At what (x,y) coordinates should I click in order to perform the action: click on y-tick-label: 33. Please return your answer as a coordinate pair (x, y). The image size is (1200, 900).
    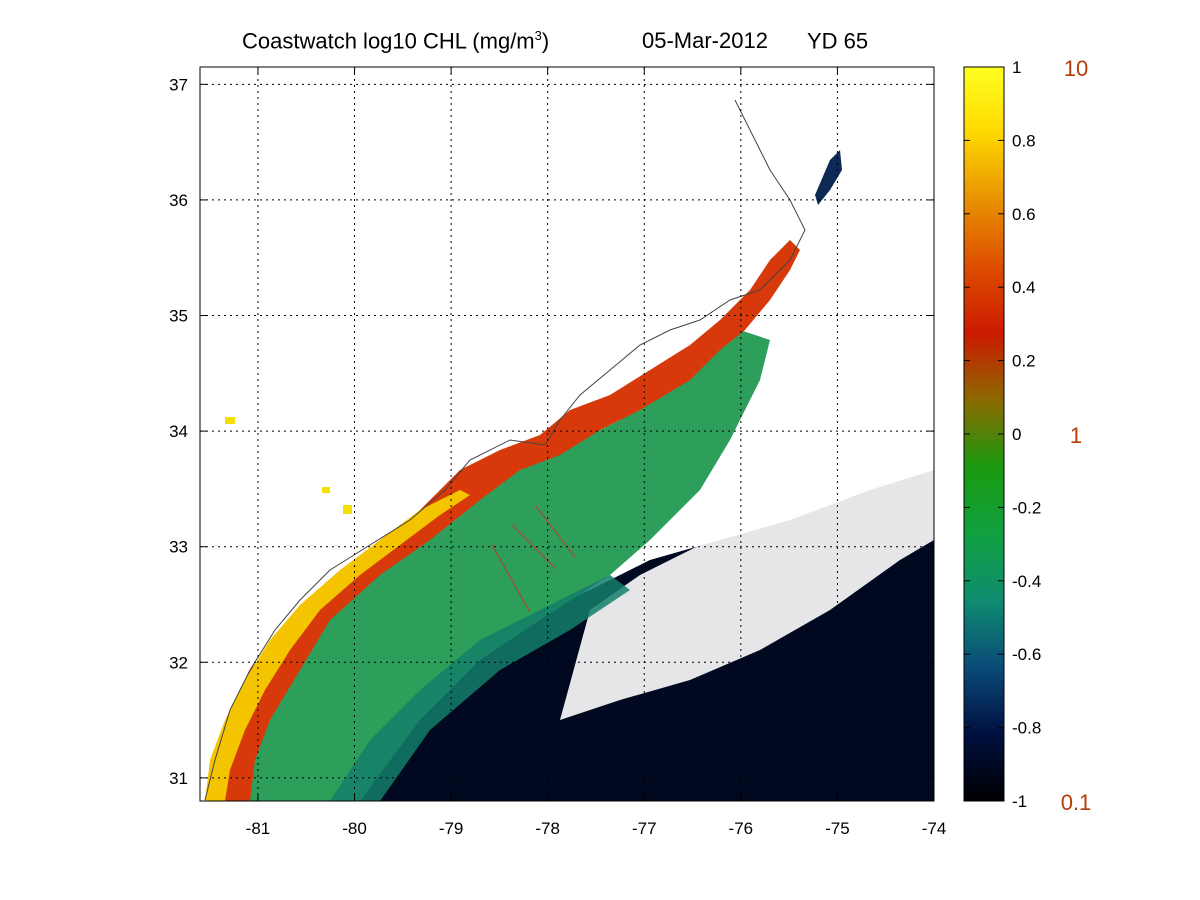
    Looking at the image, I should click on (178, 547).